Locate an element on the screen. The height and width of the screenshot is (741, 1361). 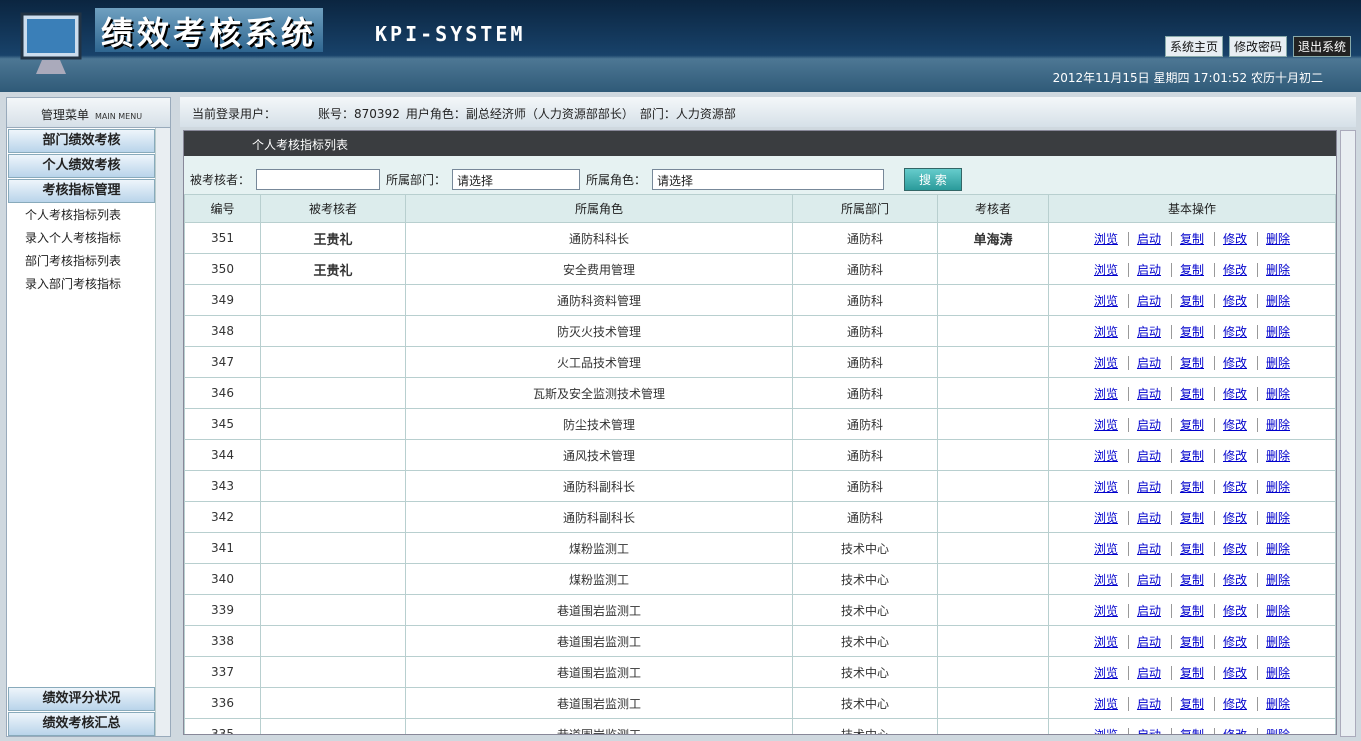
menu-section: 绩效考核汇总 is located at coordinates (81, 724).